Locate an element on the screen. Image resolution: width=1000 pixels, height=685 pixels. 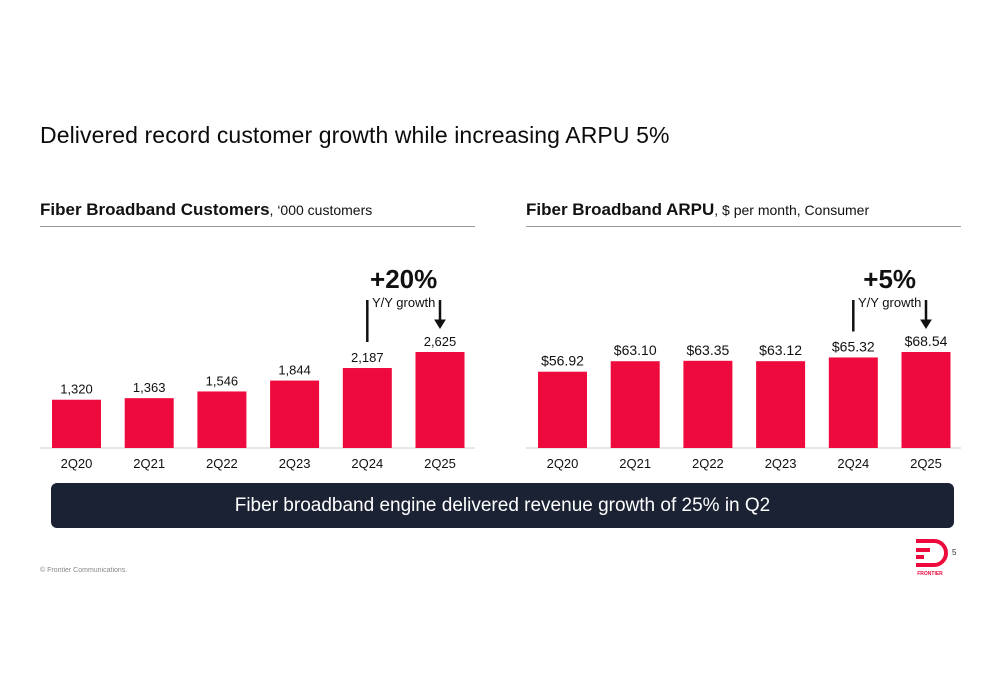
arpu-chart-title: Fiber Broadband ARPU is located at coordinates (620, 209).